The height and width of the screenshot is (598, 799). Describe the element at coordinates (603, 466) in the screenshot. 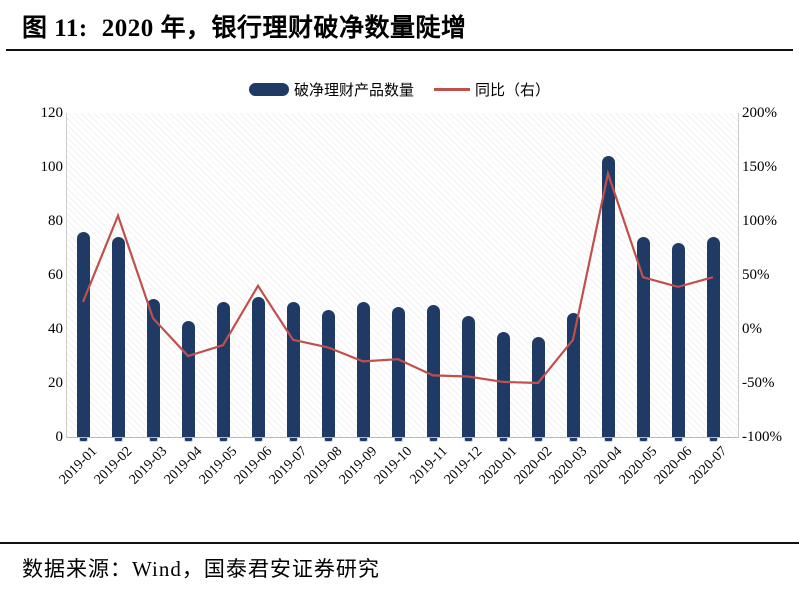

I see `x-axis-label-2020-04: 2020-04` at that location.